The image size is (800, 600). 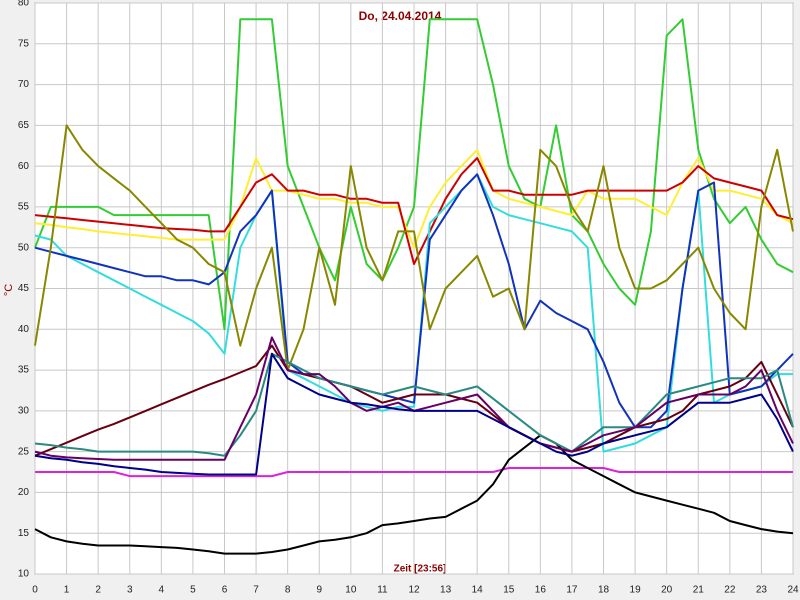 What do you see at coordinates (24, 288) in the screenshot?
I see `y-tick-label: 45` at bounding box center [24, 288].